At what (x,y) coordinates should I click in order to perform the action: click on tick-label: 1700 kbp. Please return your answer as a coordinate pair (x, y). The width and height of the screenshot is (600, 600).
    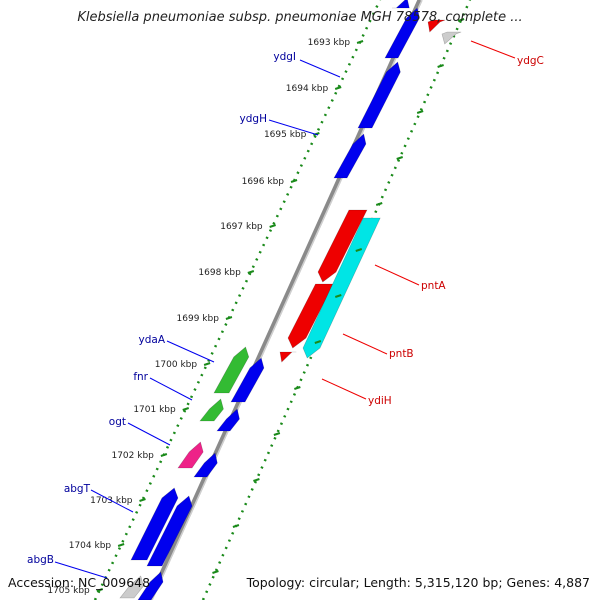
    Looking at the image, I should click on (176, 365).